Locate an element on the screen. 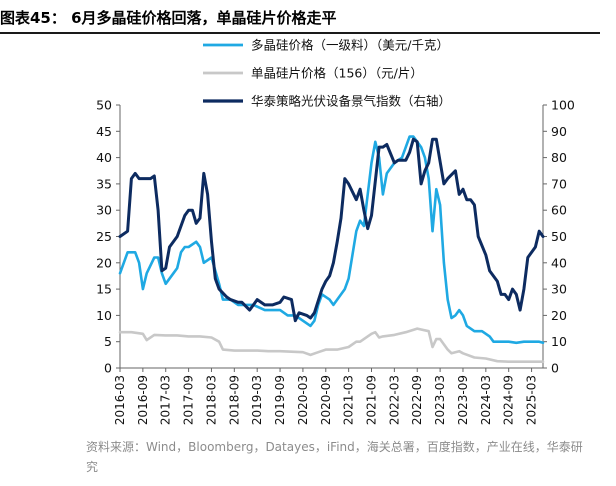  x-tick-label: 2023-09 is located at coordinates (463, 400).